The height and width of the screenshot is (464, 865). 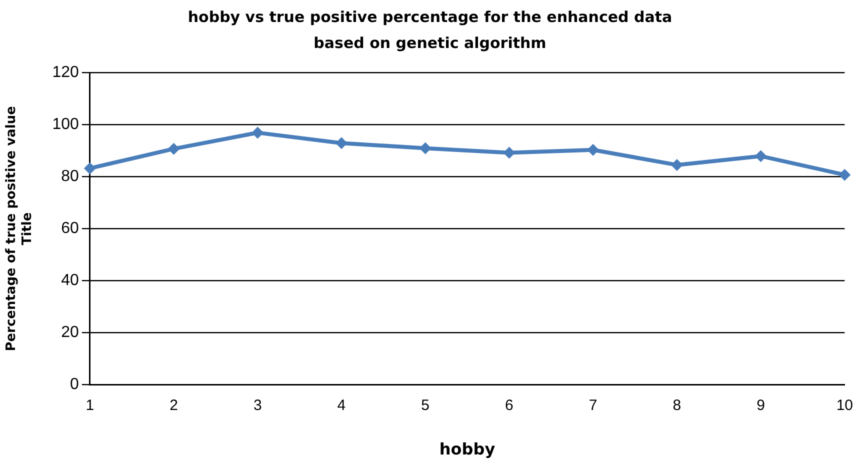 I want to click on x-tick-label: 10, so click(x=844, y=405).